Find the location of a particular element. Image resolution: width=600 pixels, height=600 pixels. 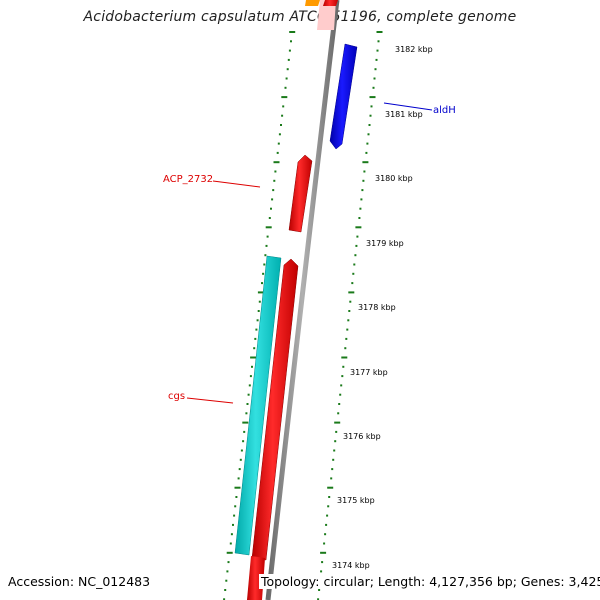

gene-label-ACP_2732: ACP_2732 is located at coordinates (188, 179).